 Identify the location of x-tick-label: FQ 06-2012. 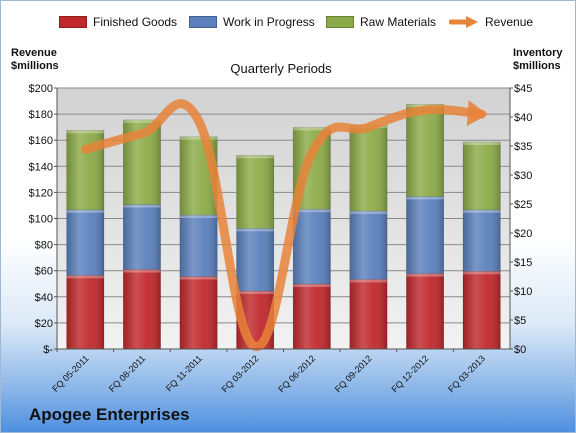
(296, 373).